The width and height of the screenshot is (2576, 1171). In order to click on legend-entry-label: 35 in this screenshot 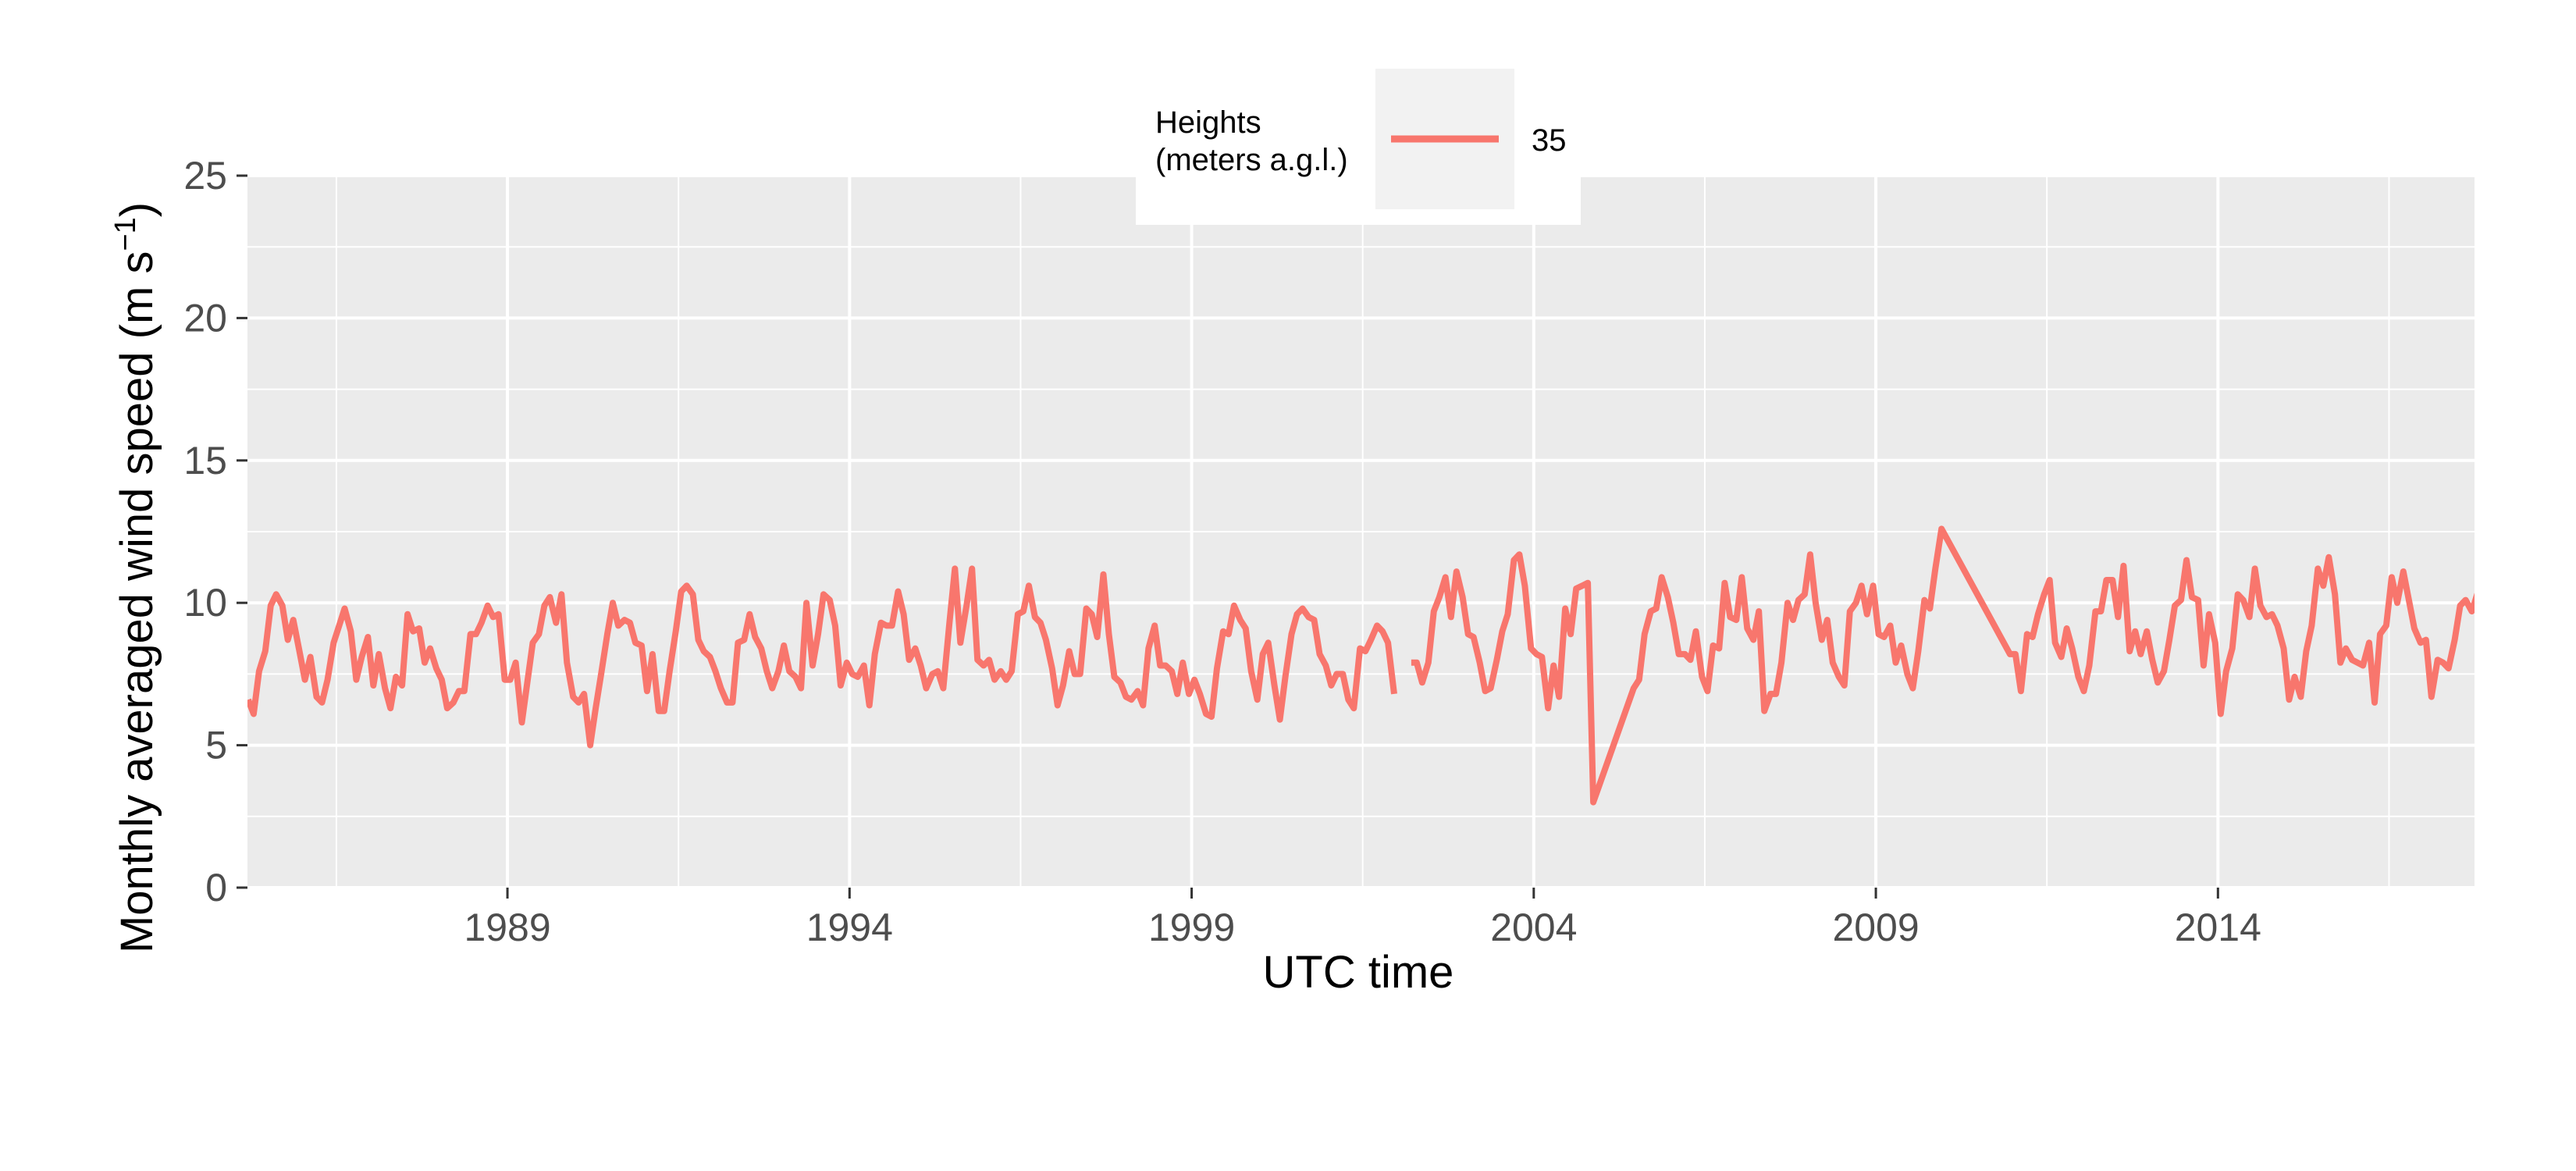, I will do `click(1549, 140)`.